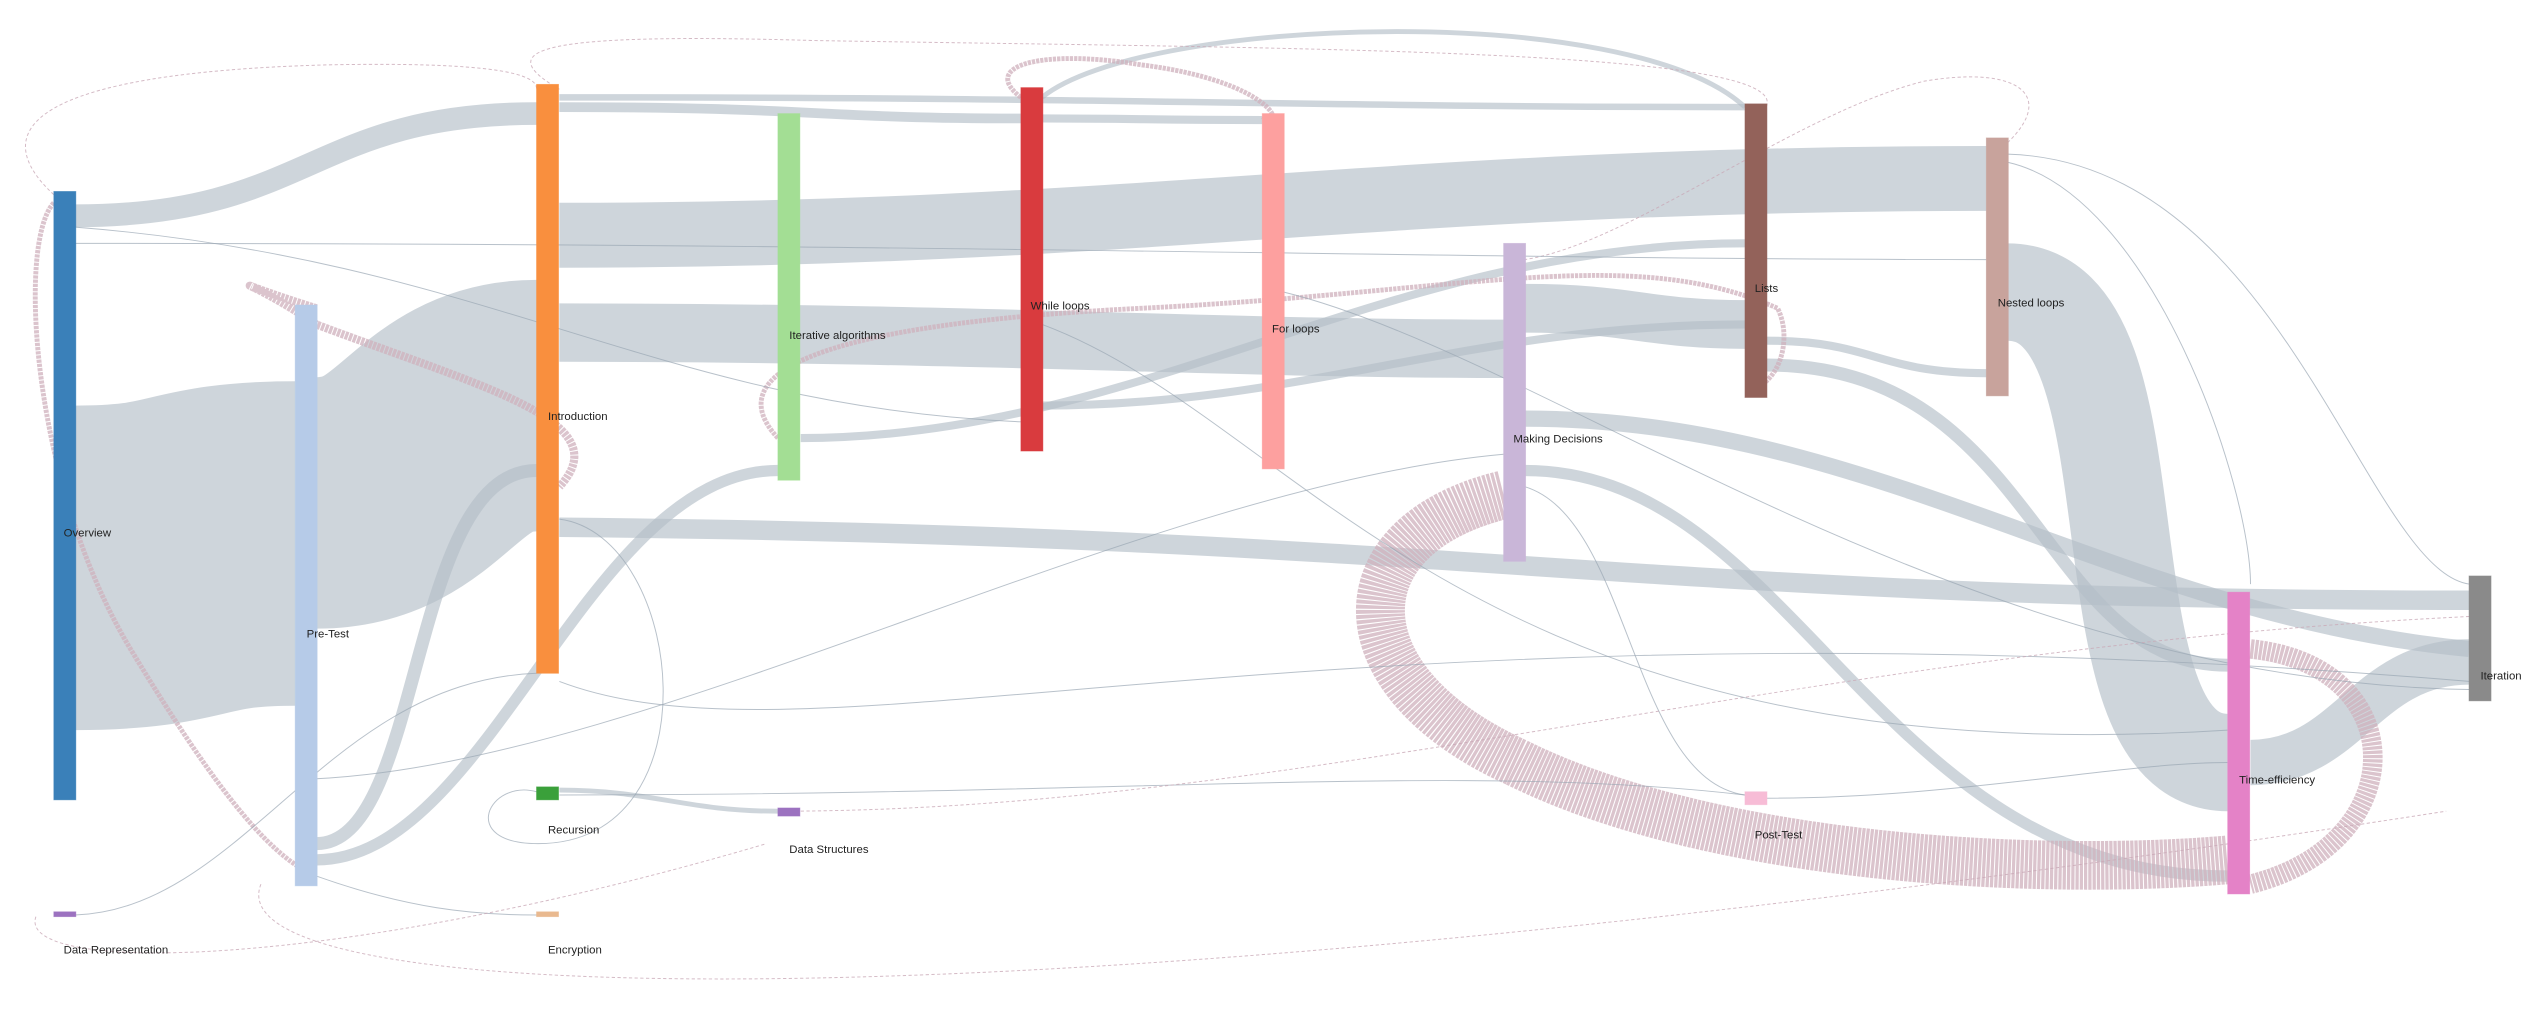 Image resolution: width=2544 pixels, height=1014 pixels. What do you see at coordinates (575, 951) in the screenshot?
I see `node-label: Encryption` at bounding box center [575, 951].